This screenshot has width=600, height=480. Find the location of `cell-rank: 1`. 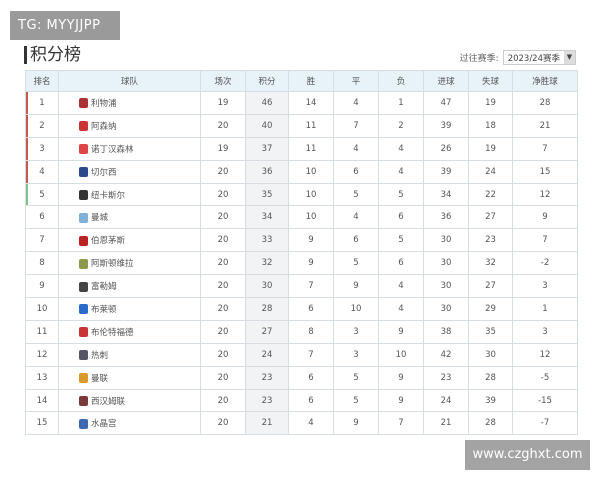

cell-rank: 1 is located at coordinates (42, 103).